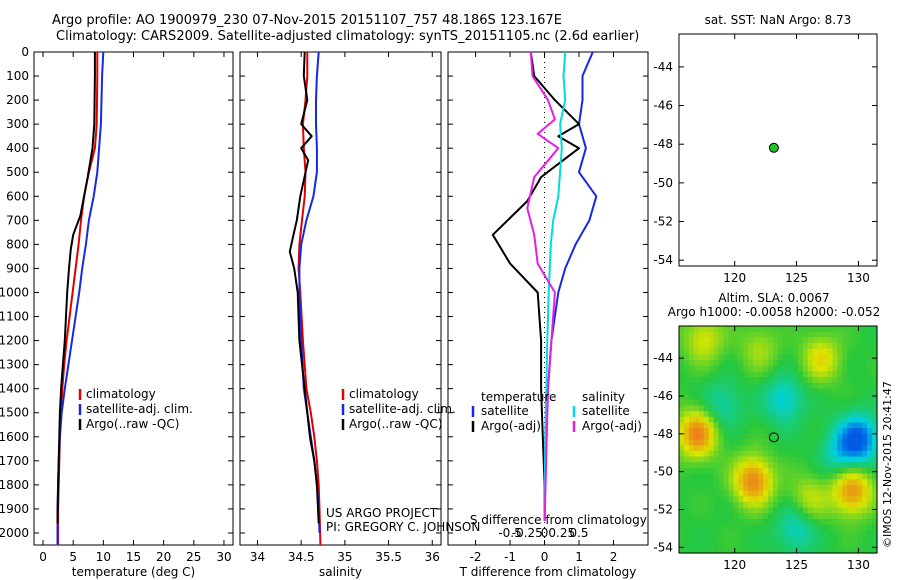 This screenshot has width=900, height=580. What do you see at coordinates (103, 557) in the screenshot?
I see `temperature-profile-xtick-label: 10` at bounding box center [103, 557].